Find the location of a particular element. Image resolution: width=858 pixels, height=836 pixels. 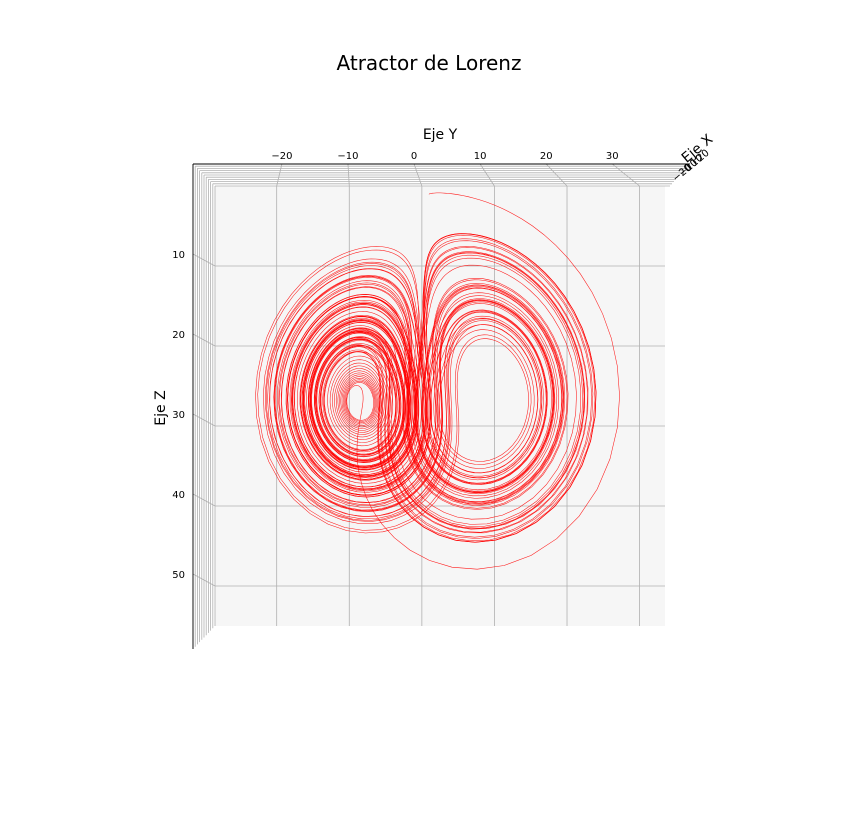

chart-title: Atractor de Lorenz is located at coordinates (429, 63).